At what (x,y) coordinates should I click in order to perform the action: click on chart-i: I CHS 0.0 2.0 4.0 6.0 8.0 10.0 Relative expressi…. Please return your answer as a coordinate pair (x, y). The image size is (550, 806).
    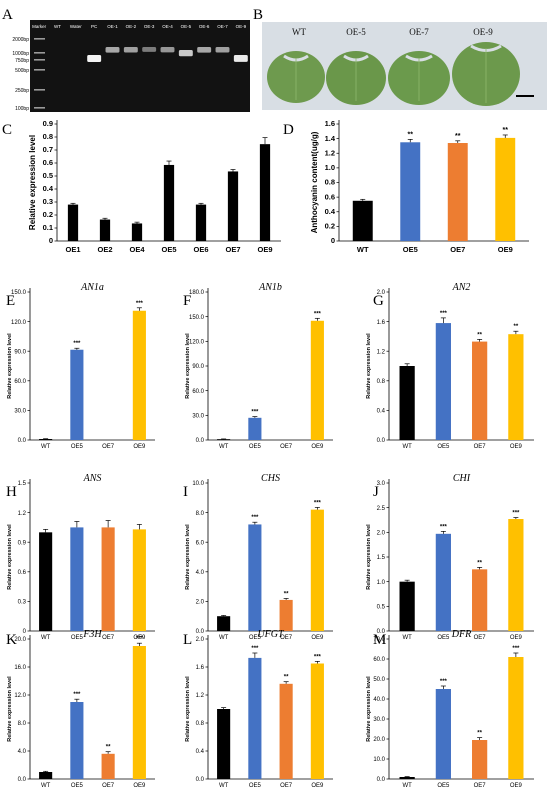
    Looking at the image, I should click on (258, 557).